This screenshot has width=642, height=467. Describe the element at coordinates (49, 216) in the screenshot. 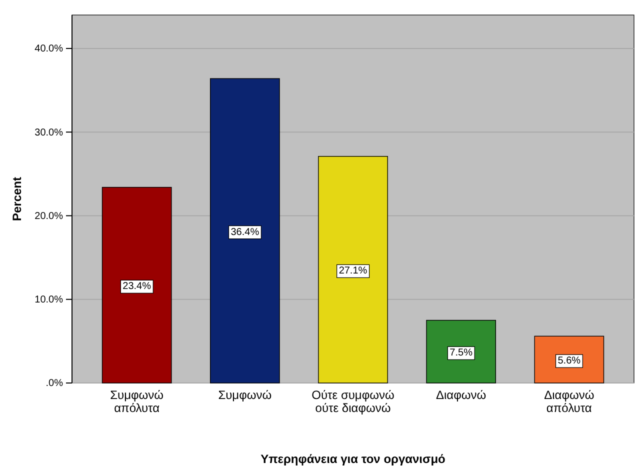

I see `y-tick-label: 20.0%` at that location.